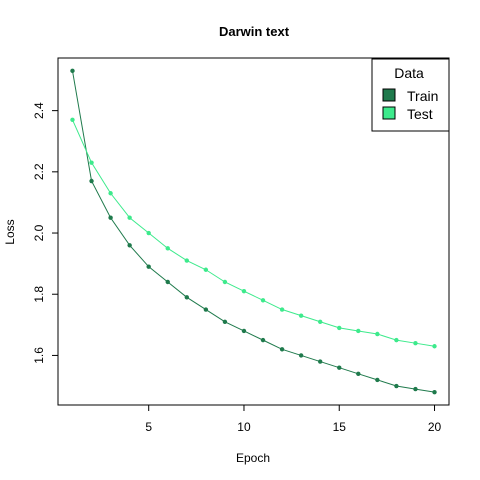 This screenshot has height=480, width=480. What do you see at coordinates (420, 114) in the screenshot?
I see `legend-label-test: Test` at bounding box center [420, 114].